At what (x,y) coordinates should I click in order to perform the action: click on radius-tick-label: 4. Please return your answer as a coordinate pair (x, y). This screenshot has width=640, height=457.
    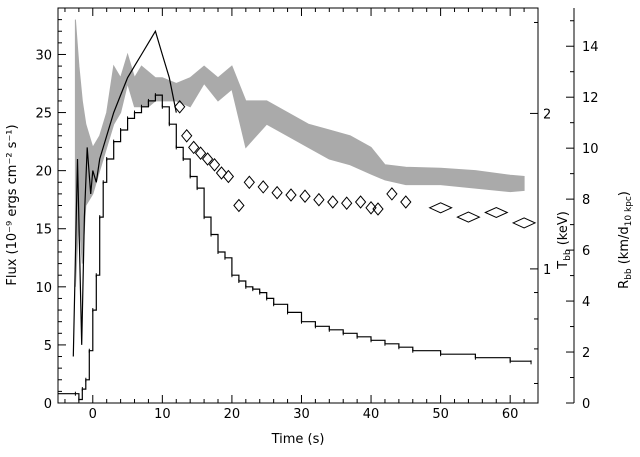
    Looking at the image, I should click on (586, 302).